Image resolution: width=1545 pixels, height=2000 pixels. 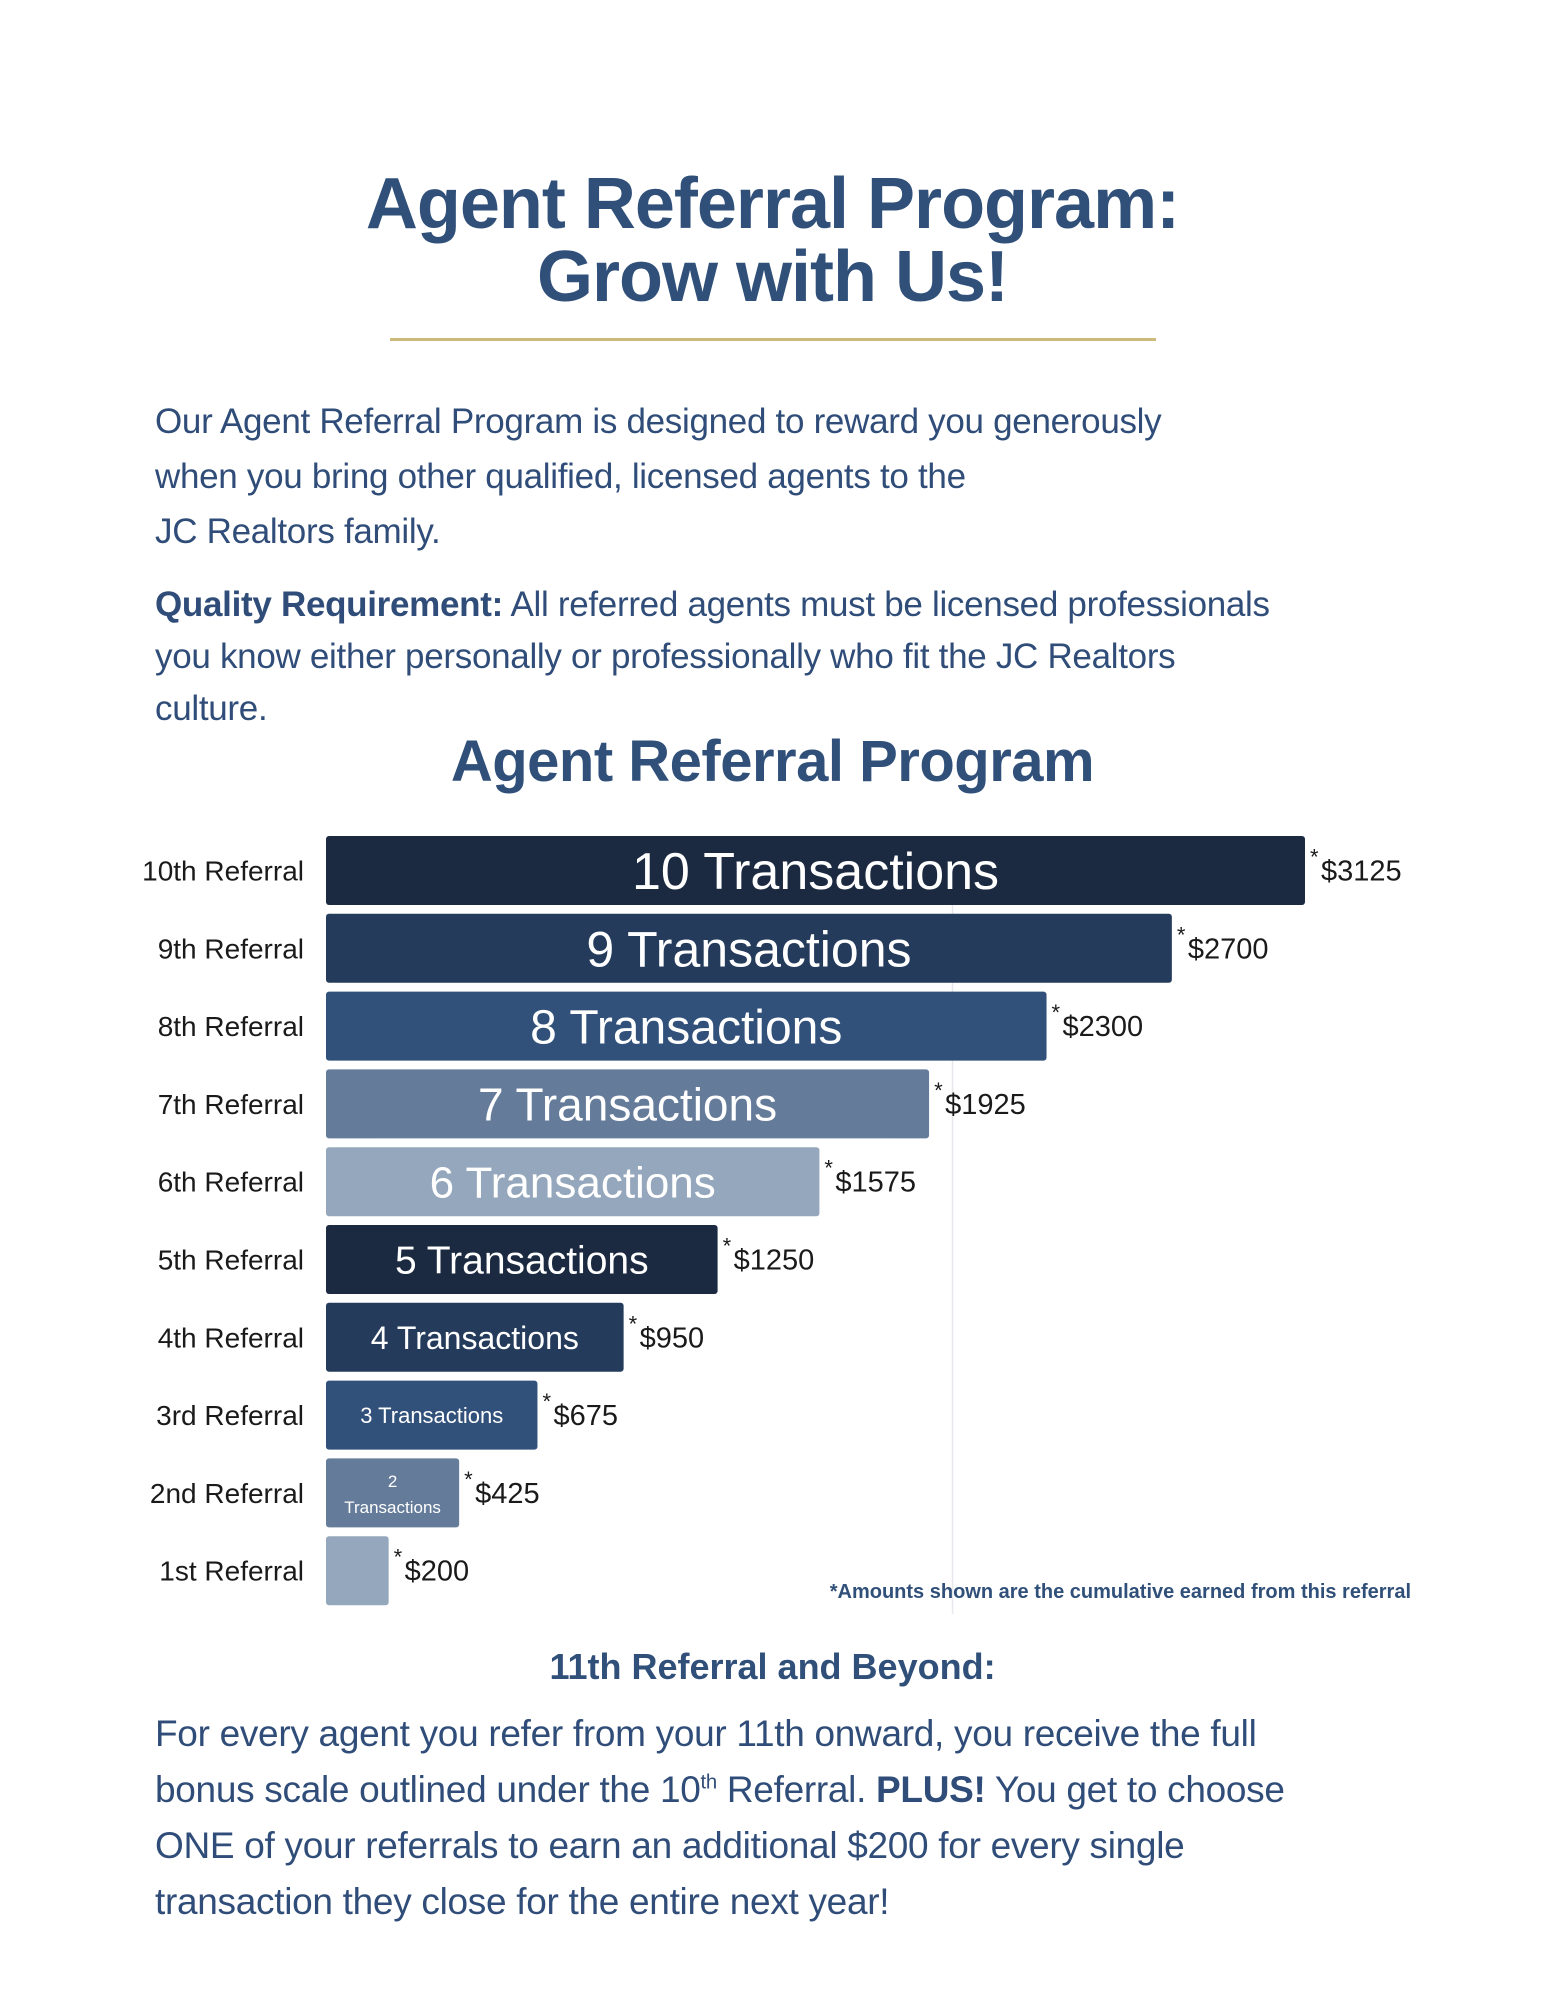 What do you see at coordinates (231, 1104) in the screenshot?
I see `category-label: 7th Referral` at bounding box center [231, 1104].